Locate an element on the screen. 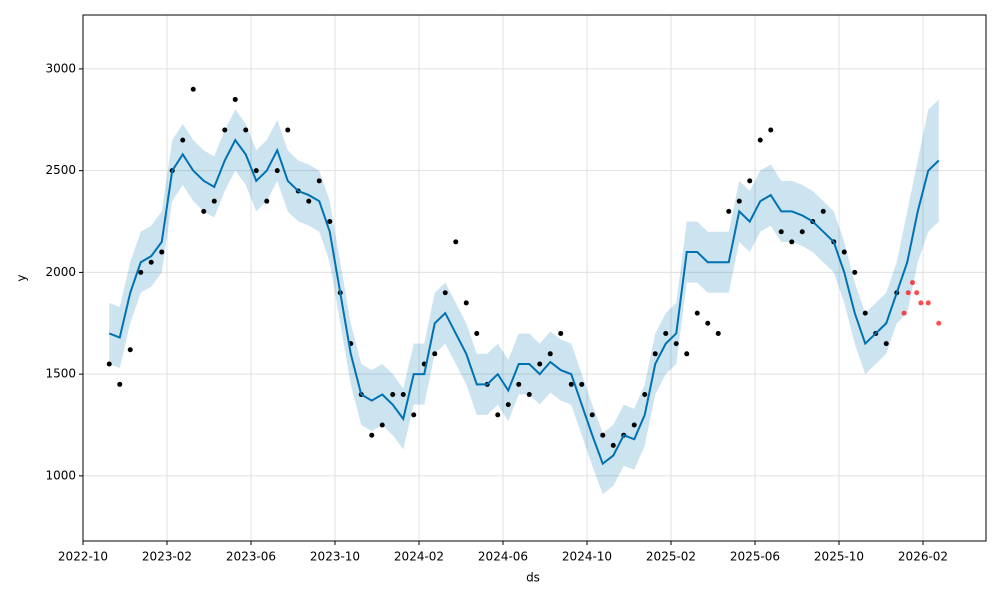 This screenshot has width=1000, height=604. x-tick-label: 2024-06 is located at coordinates (503, 557).